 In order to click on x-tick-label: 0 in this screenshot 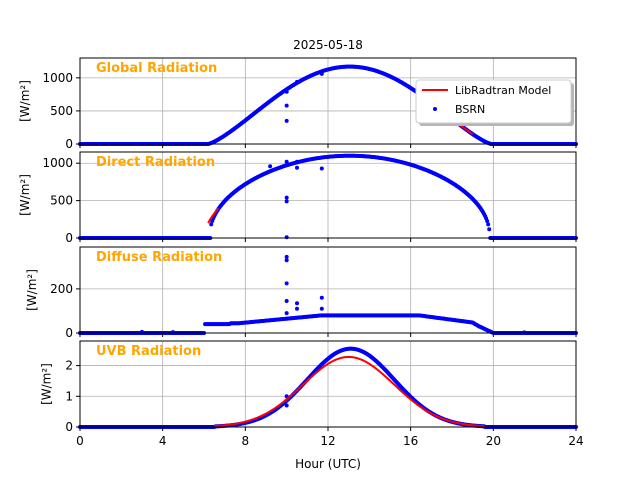, I will do `click(80, 441)`.